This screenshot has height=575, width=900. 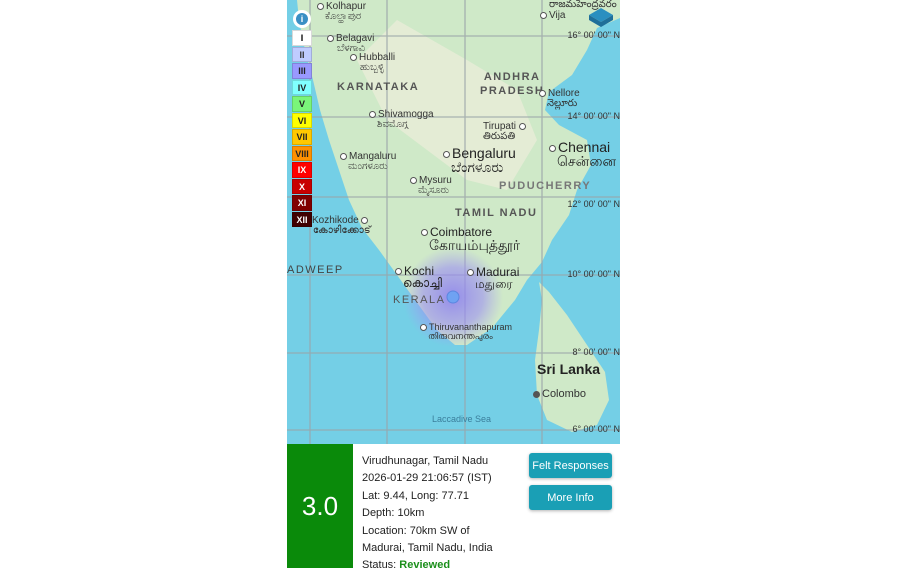 What do you see at coordinates (425, 565) in the screenshot?
I see `status-value: Reviewed` at bounding box center [425, 565].